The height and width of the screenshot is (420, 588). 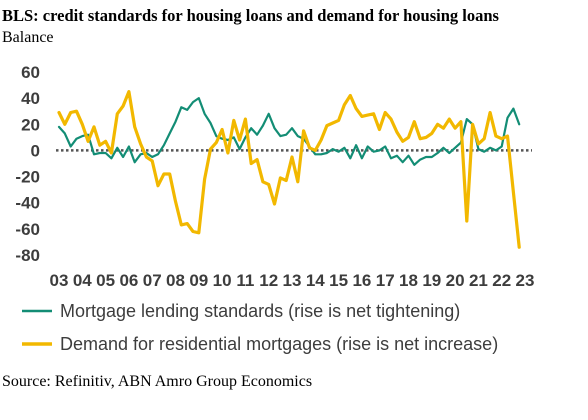 What do you see at coordinates (525, 280) in the screenshot?
I see `x-tick-label: 23` at bounding box center [525, 280].